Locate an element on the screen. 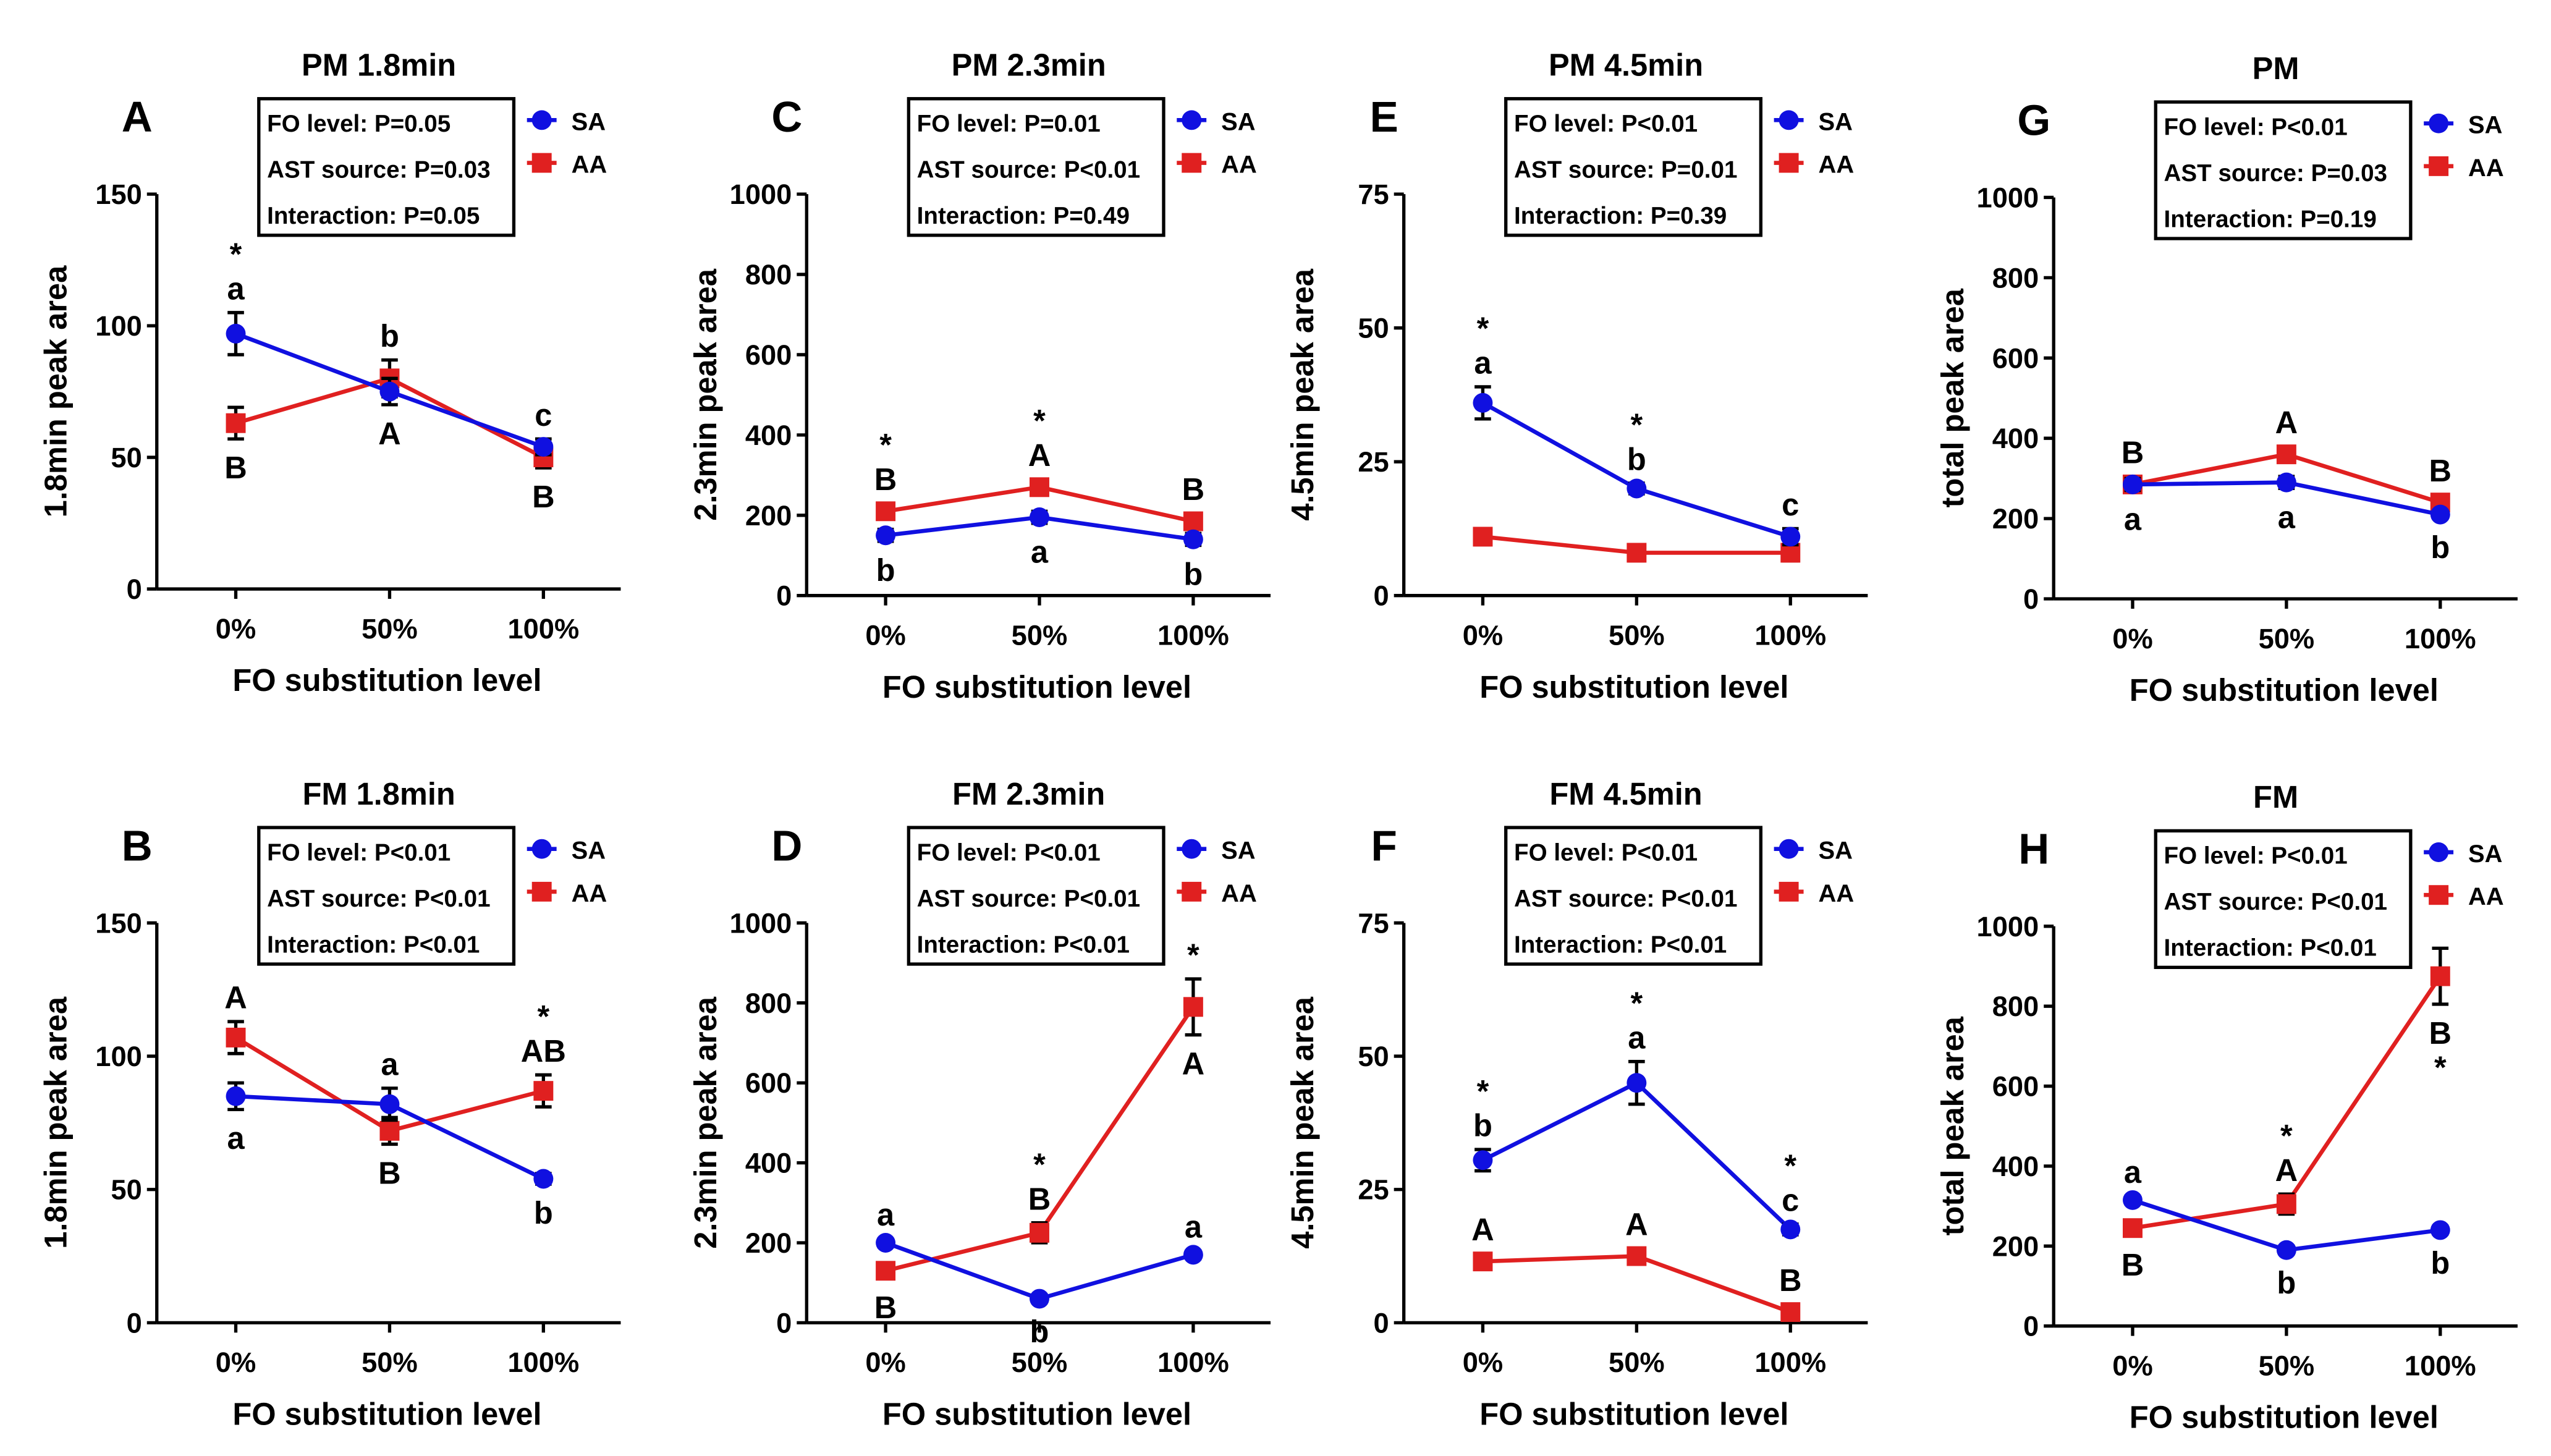  series-line-aa is located at coordinates (2287, 1102).